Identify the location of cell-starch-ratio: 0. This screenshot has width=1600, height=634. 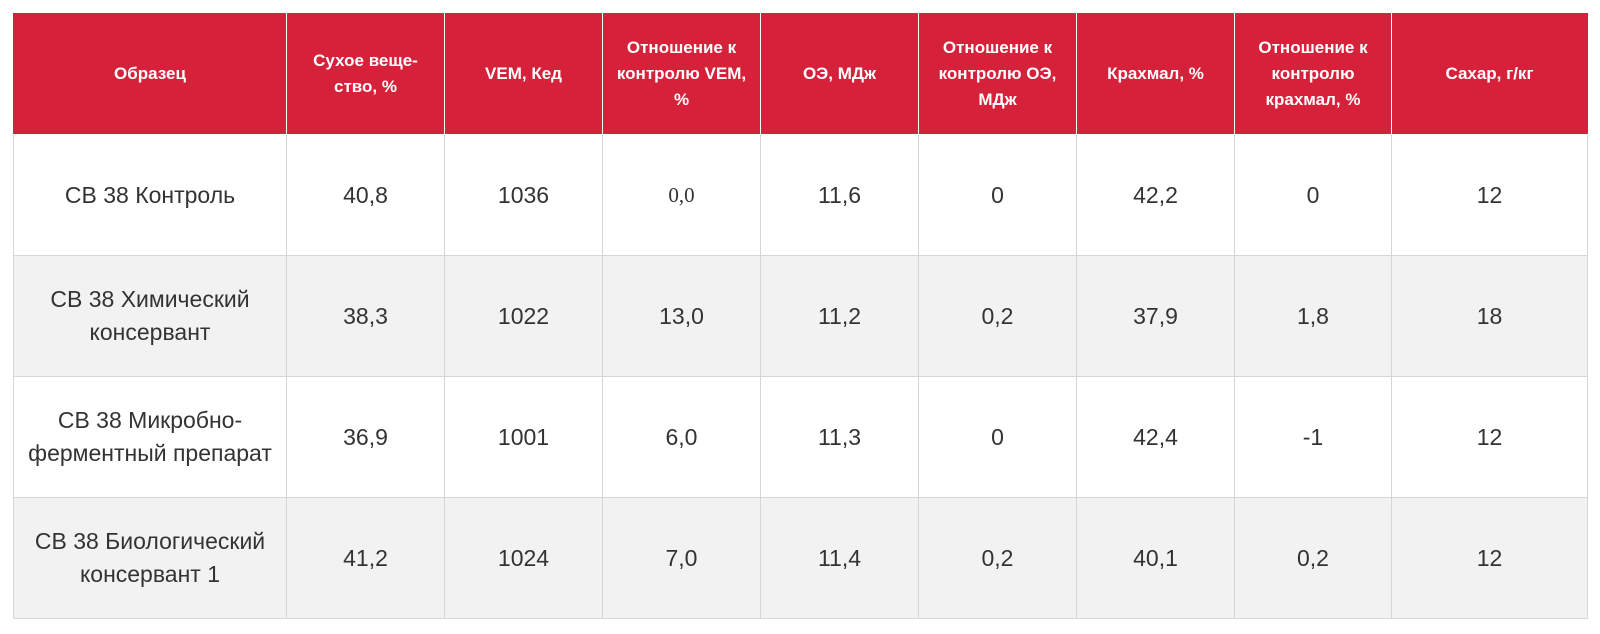
(1313, 195).